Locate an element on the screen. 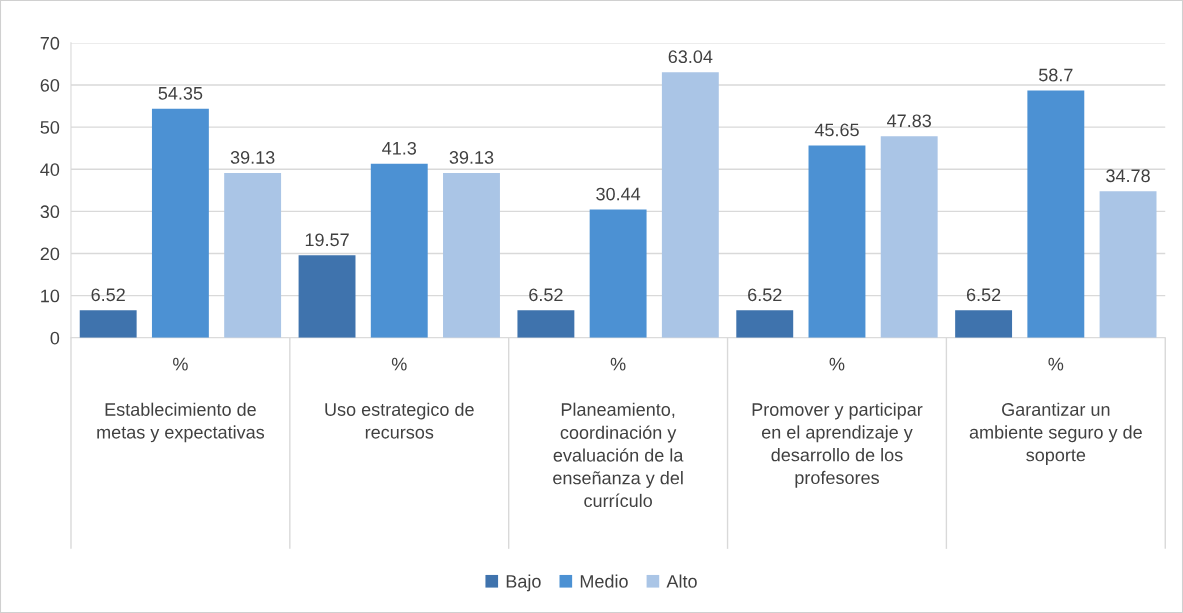 This screenshot has width=1183, height=613. data-label: 30.44 is located at coordinates (618, 194).